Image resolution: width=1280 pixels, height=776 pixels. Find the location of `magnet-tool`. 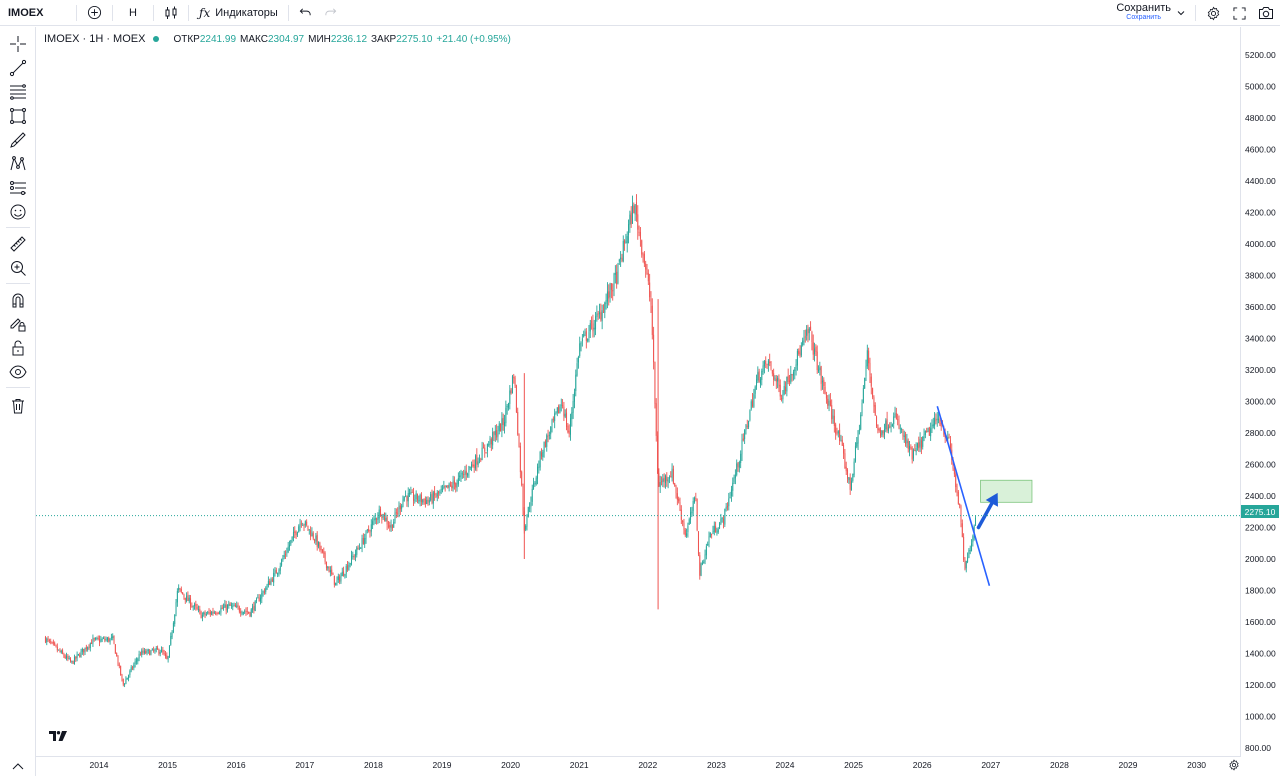

magnet-tool is located at coordinates (18, 300).